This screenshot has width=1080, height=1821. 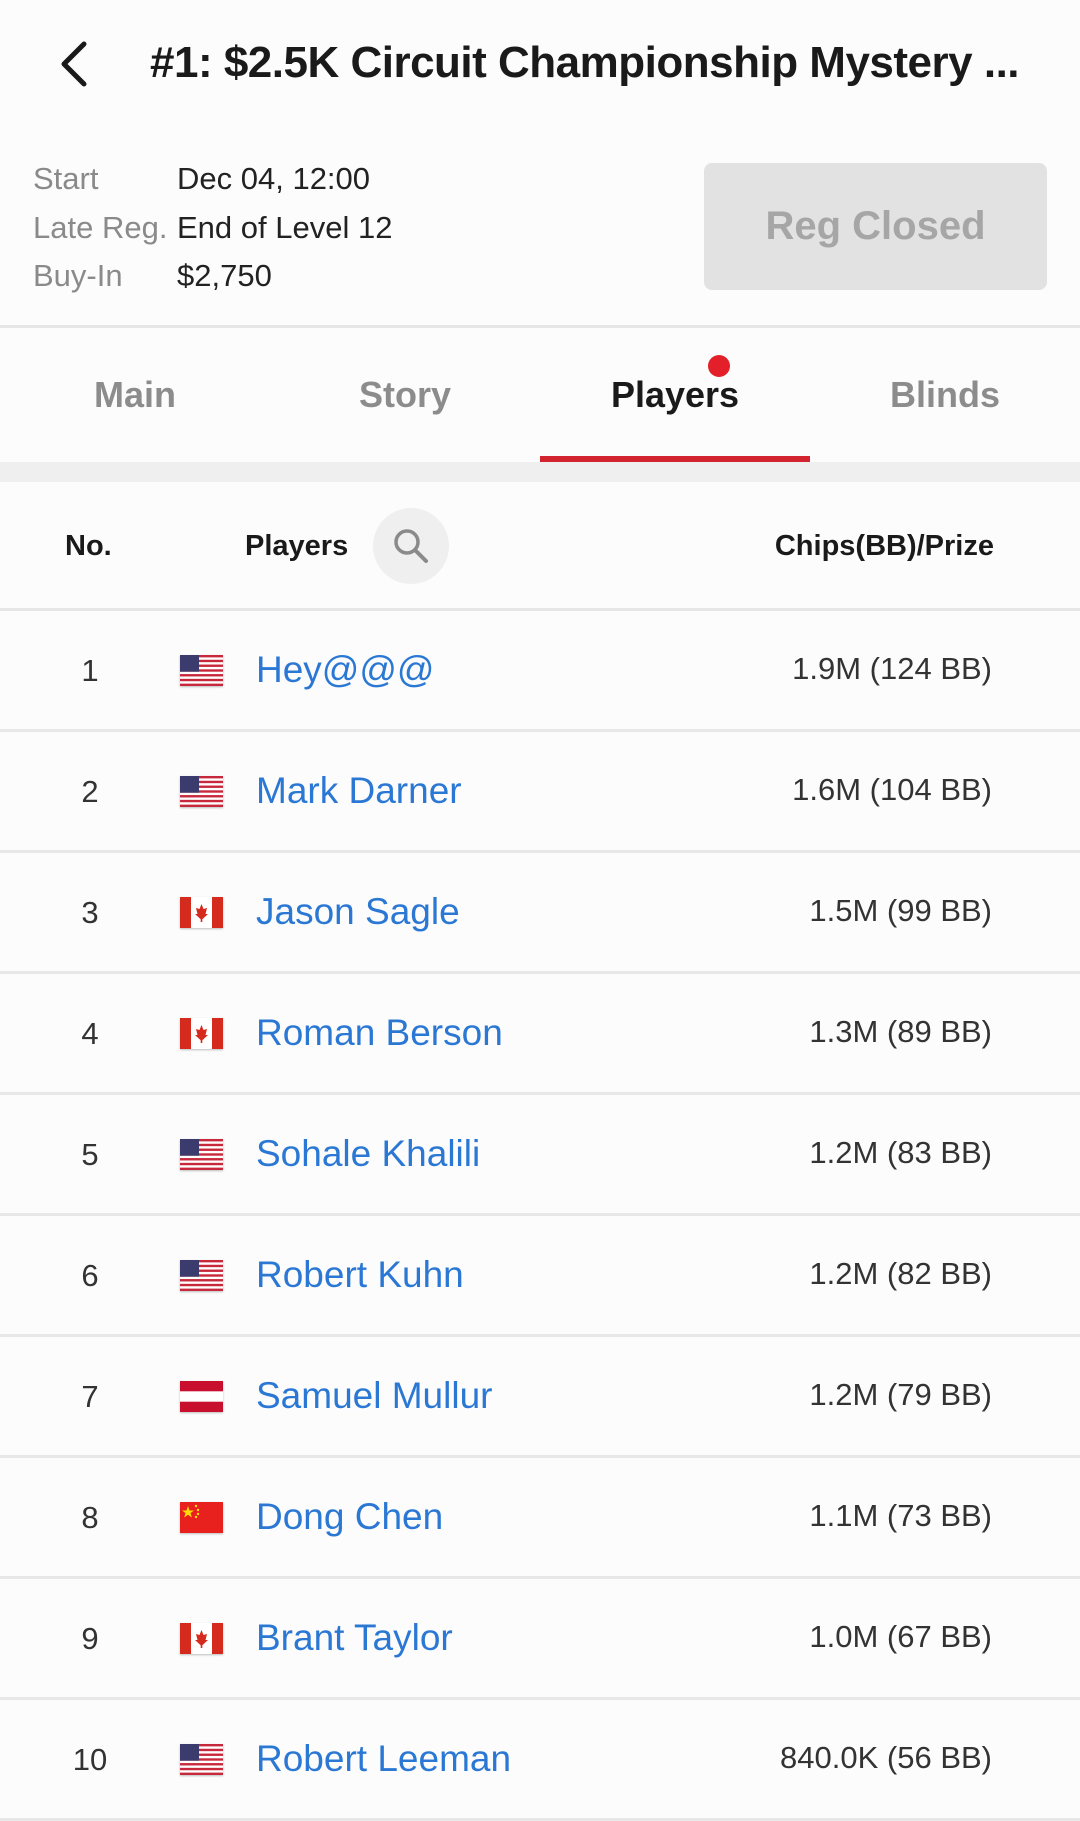 I want to click on player-rank: 8, so click(x=90, y=1517).